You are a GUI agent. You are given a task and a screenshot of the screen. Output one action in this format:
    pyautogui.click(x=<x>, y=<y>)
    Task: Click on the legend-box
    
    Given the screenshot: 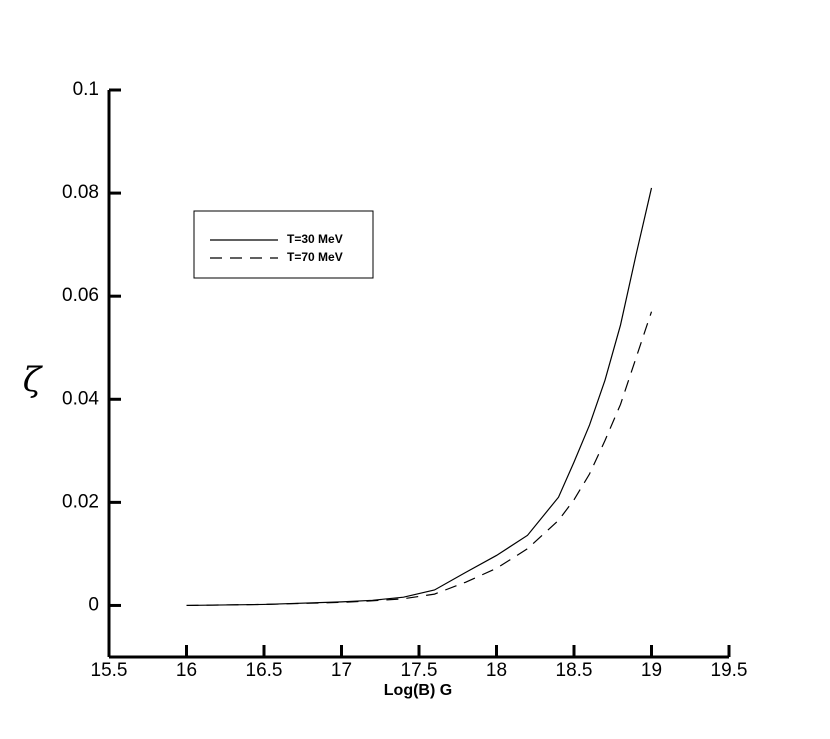 What is the action you would take?
    pyautogui.click(x=283, y=244)
    